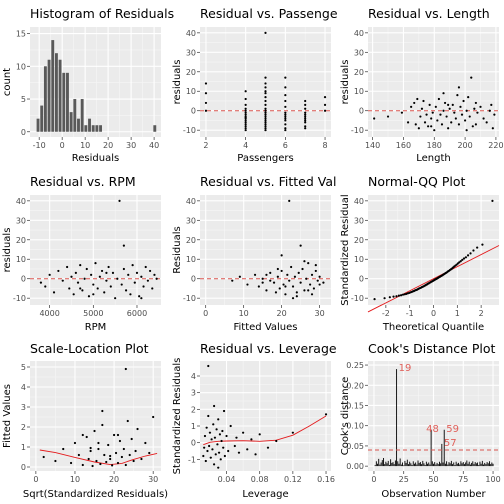 This screenshot has width=504, height=504. I want to click on y-tick-label: 3, so click(23, 407).